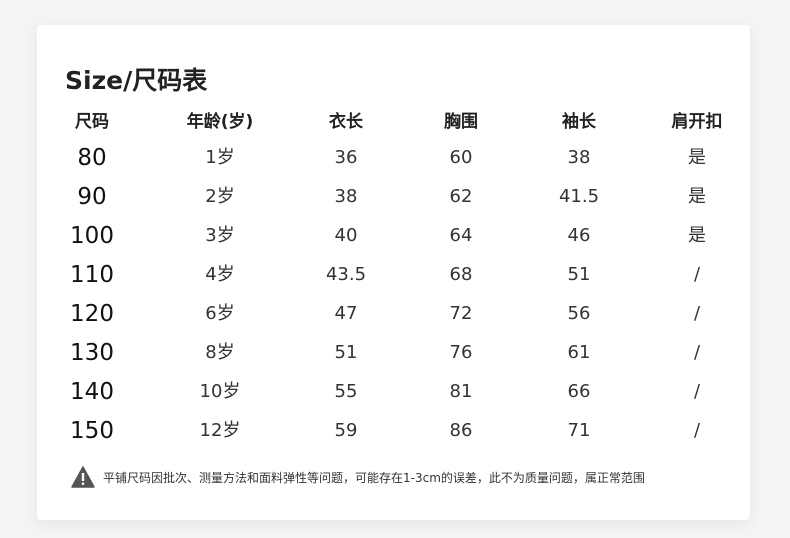  Describe the element at coordinates (92, 392) in the screenshot. I see `table-cell: 140` at that location.